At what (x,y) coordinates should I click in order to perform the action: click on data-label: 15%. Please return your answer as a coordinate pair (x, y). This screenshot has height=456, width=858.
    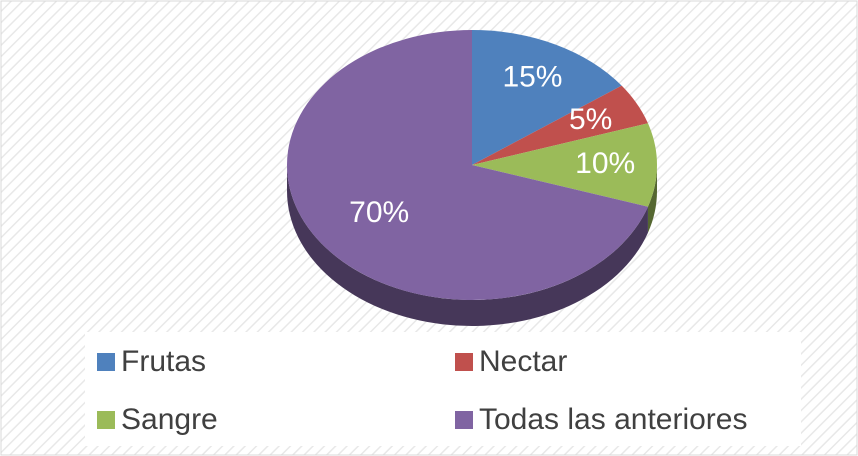
    Looking at the image, I should click on (532, 76).